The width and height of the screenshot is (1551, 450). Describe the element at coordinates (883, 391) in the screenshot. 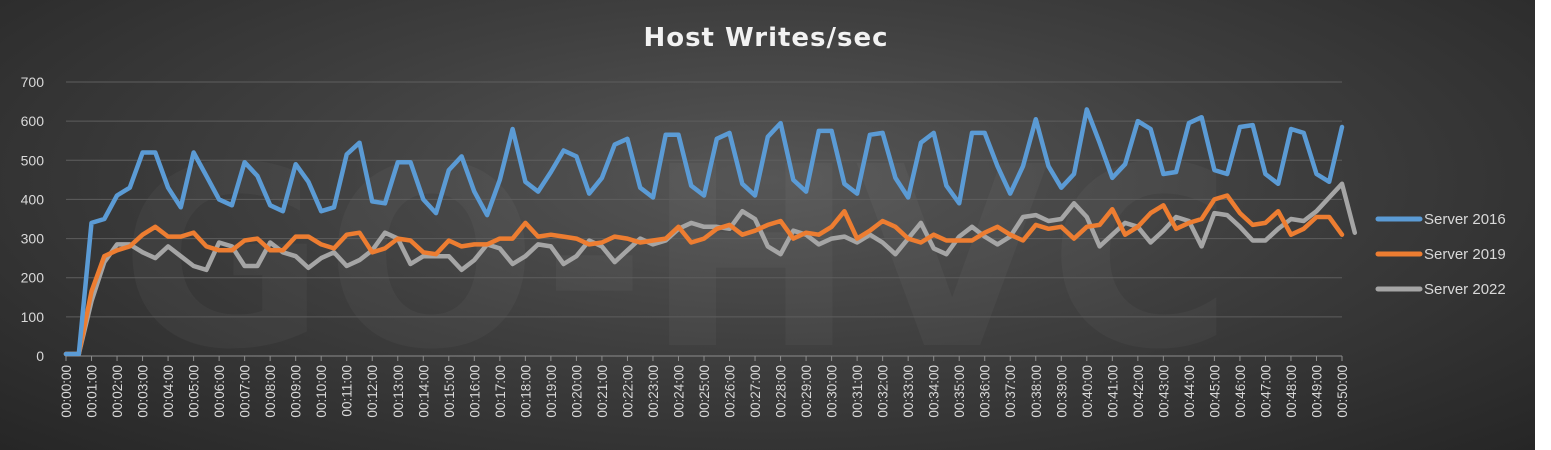

I see `x-tick-label: 00:32:00` at that location.